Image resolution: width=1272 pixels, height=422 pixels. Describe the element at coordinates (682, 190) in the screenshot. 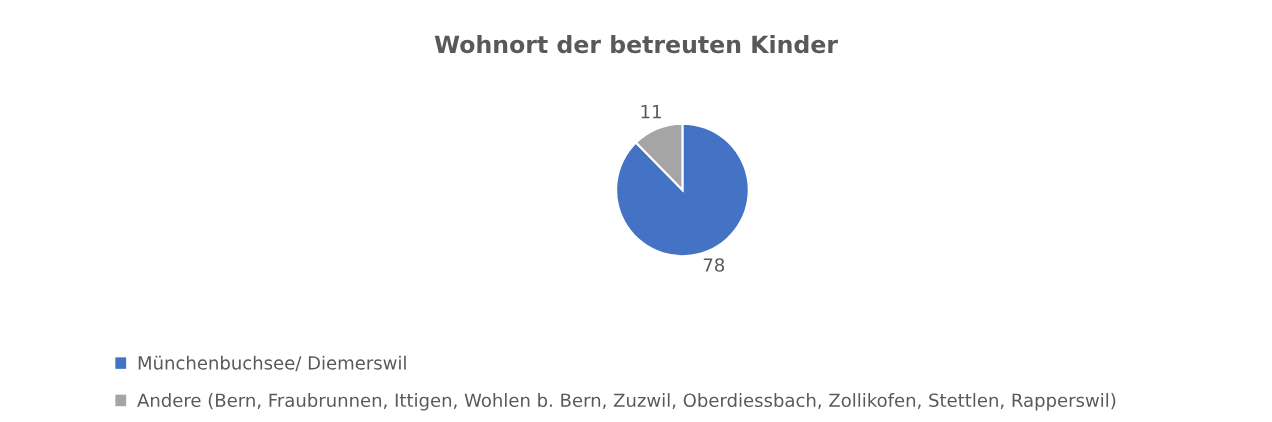

I see `pie-slice` at that location.